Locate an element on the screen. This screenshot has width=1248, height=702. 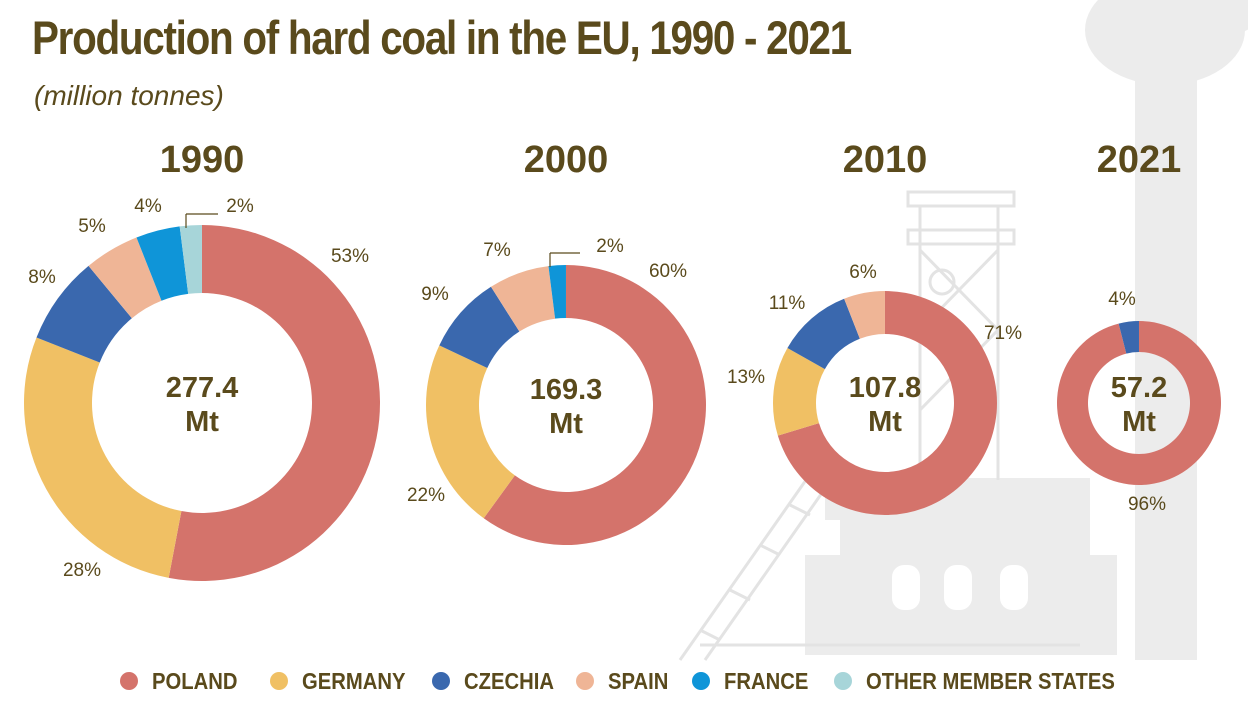
pct-label-2010-spain: 6% is located at coordinates (863, 272).